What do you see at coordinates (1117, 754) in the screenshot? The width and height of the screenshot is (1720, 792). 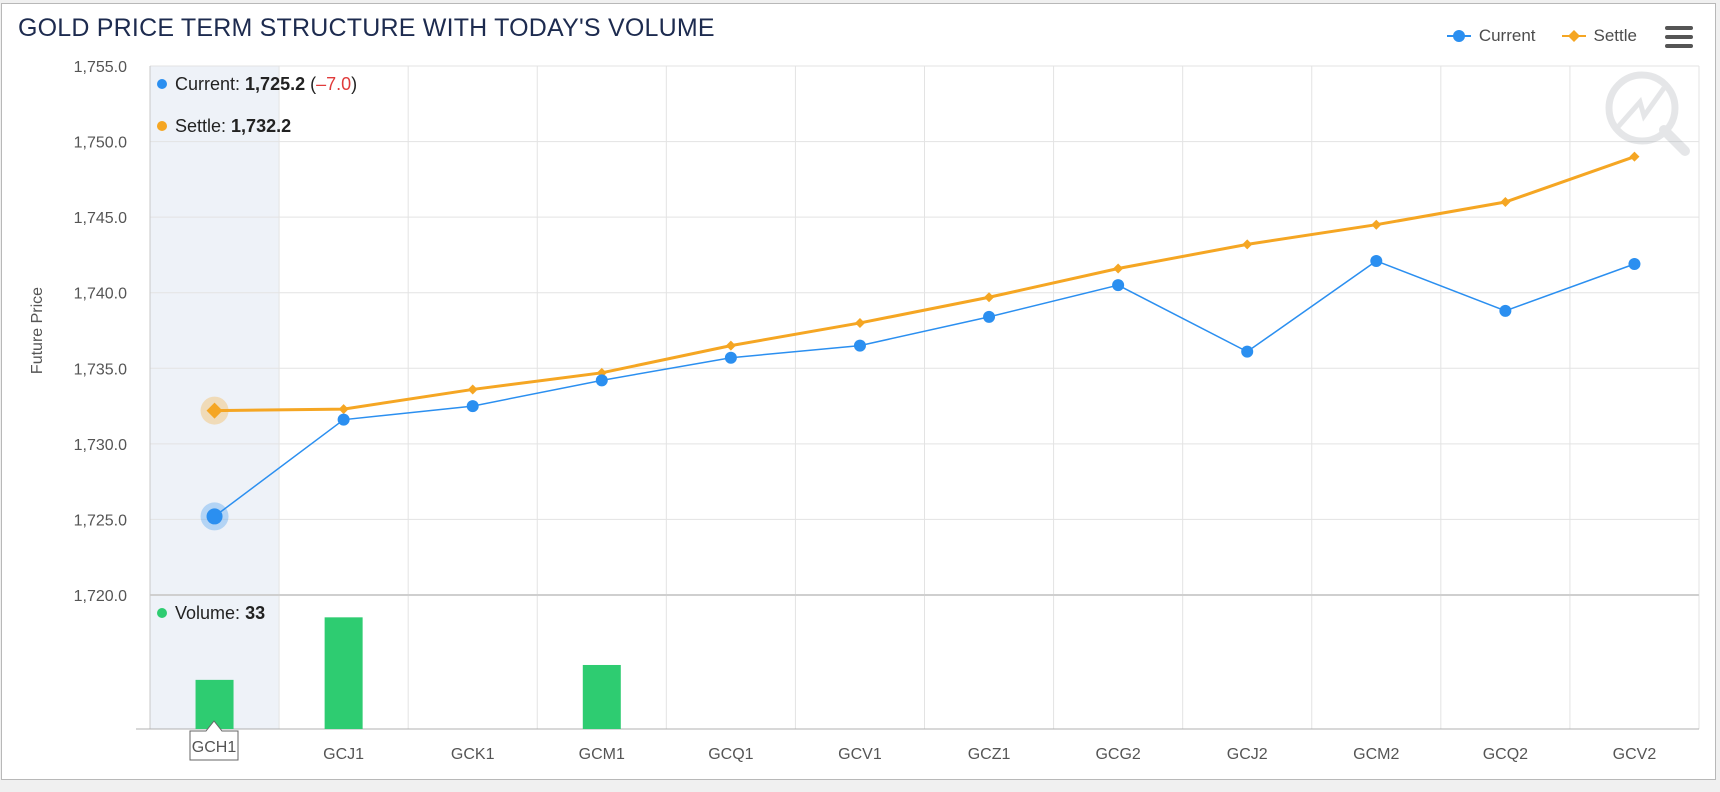 I see `x-tick-label: GCG2` at bounding box center [1117, 754].